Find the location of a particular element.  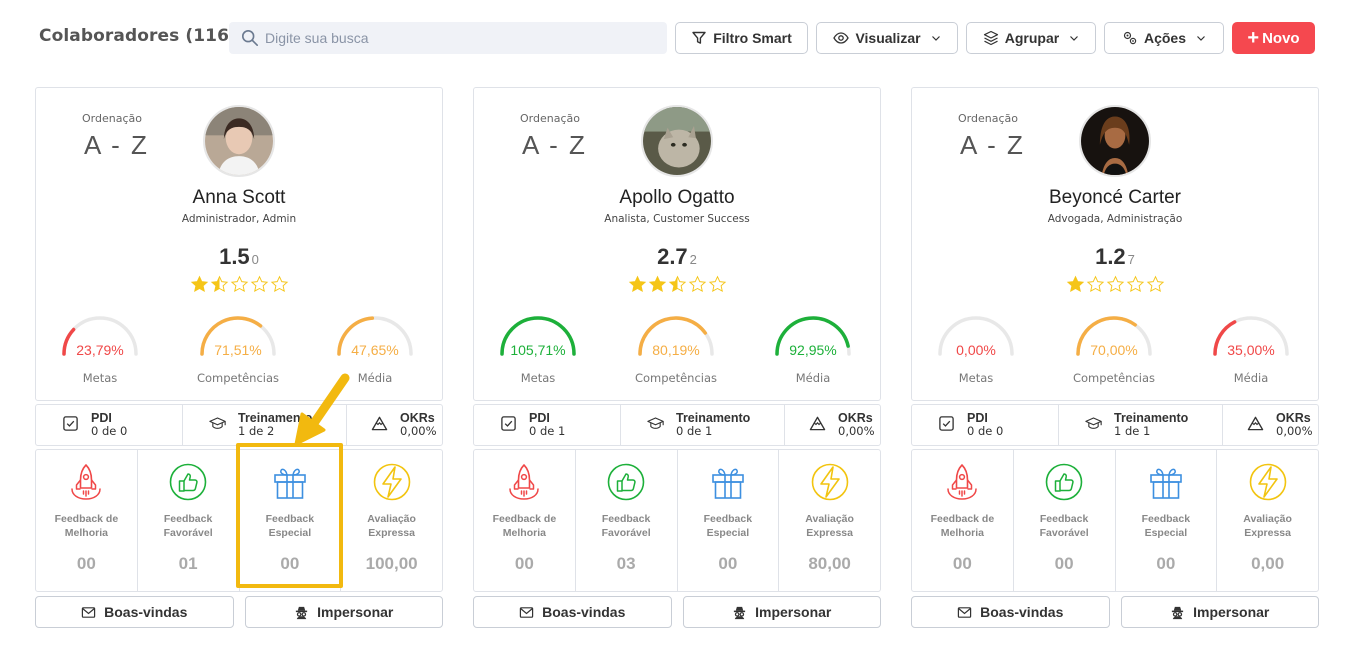

filter-icon is located at coordinates (699, 37).